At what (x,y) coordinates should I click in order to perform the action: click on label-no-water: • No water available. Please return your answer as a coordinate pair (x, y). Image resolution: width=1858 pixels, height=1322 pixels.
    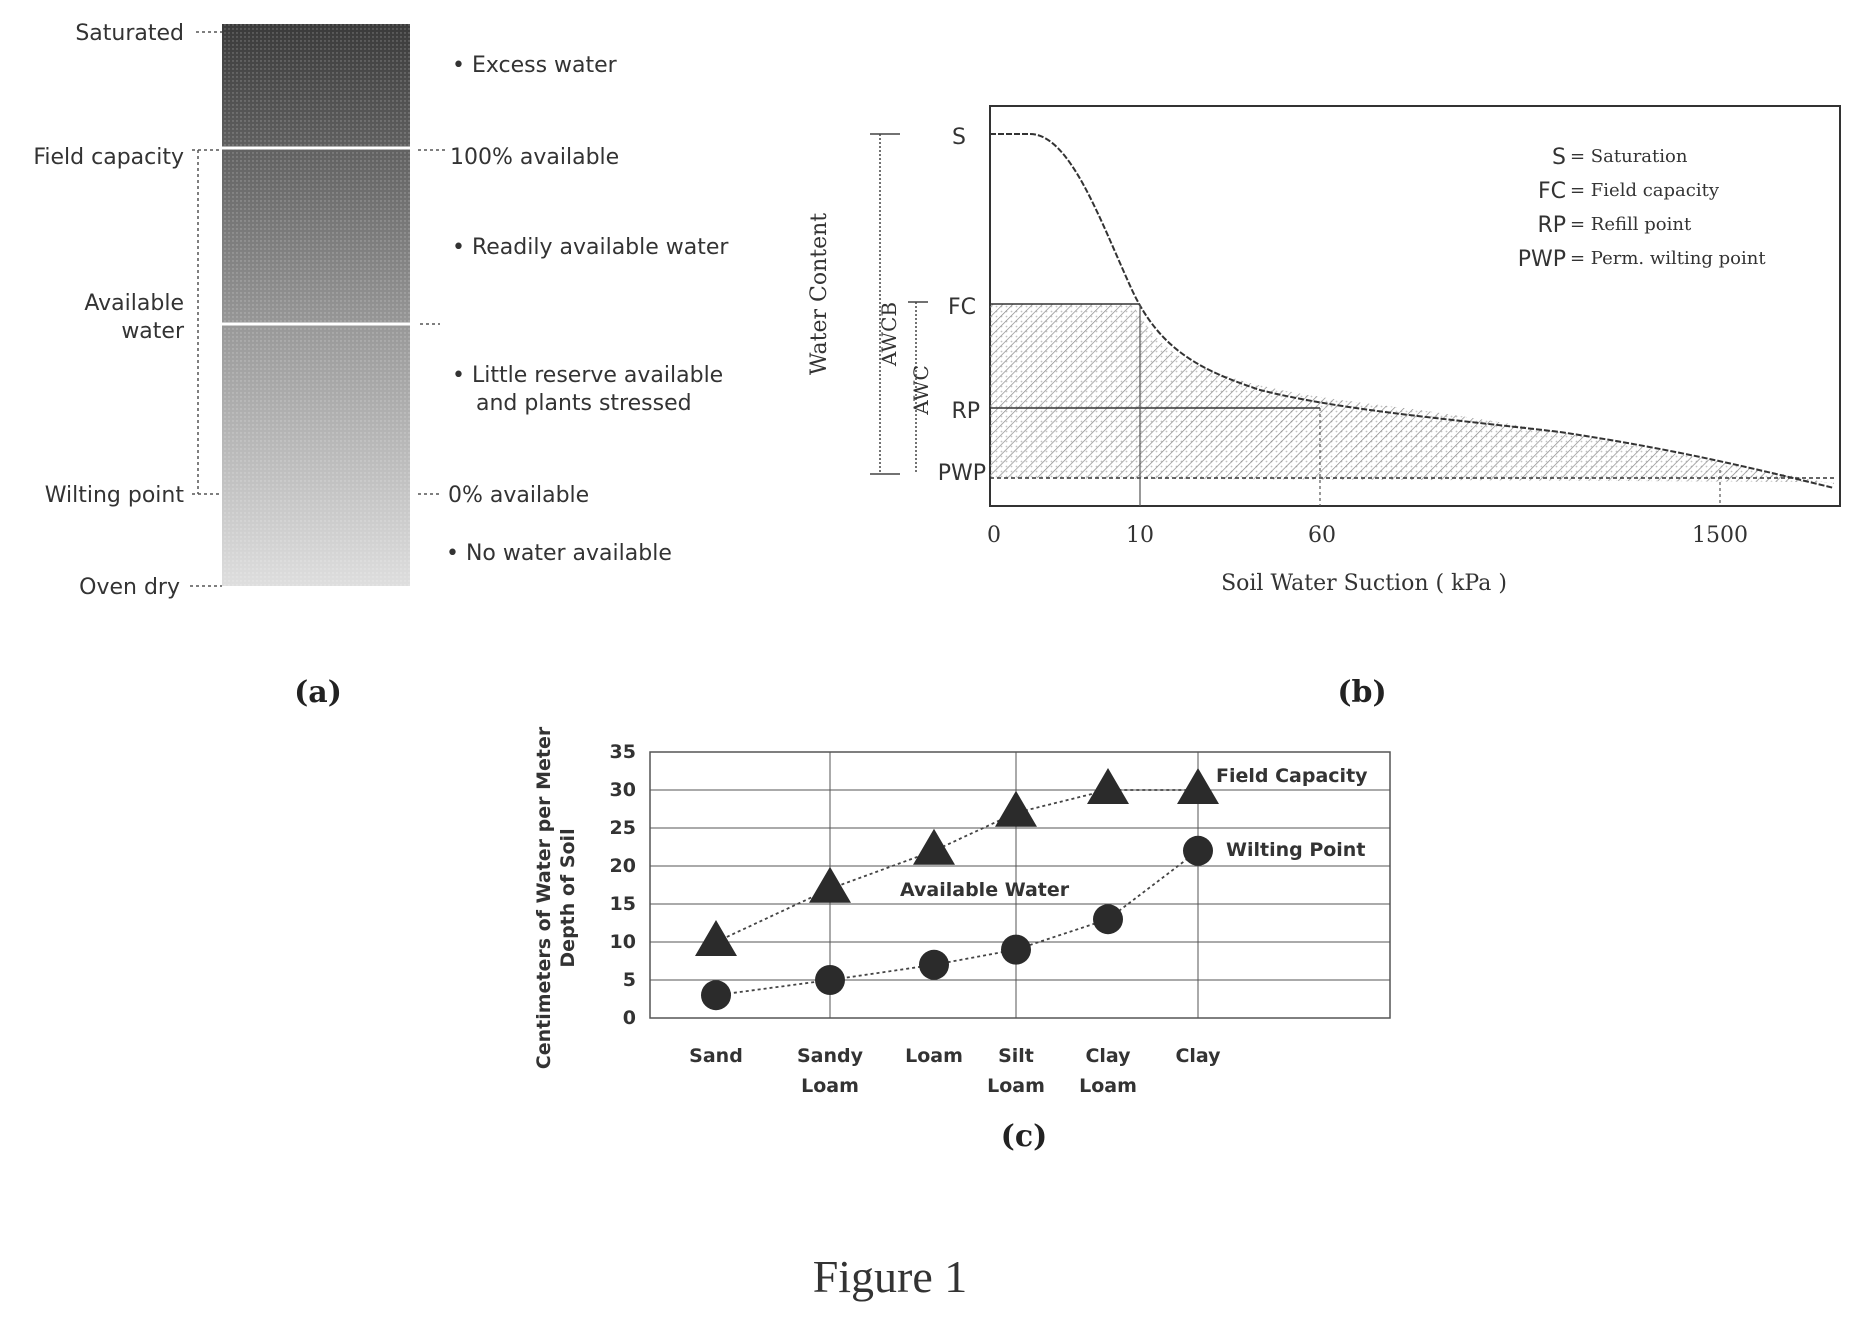
    Looking at the image, I should click on (559, 553).